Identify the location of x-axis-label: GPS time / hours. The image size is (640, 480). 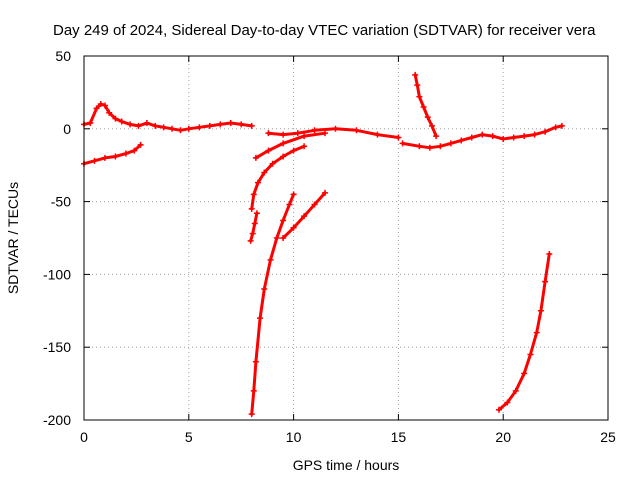
(346, 465).